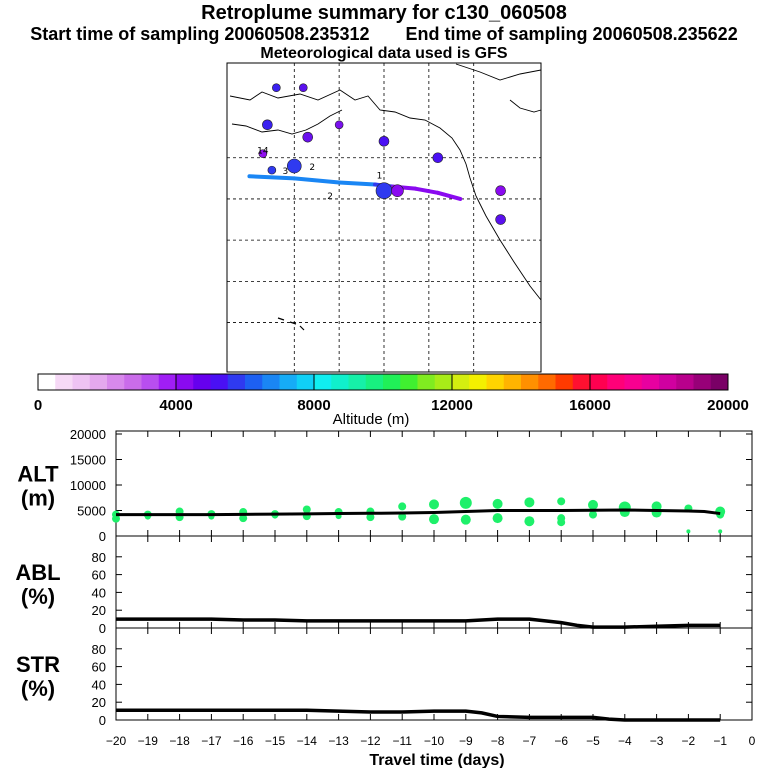  I want to click on panel-alt: 0 5000 10000 15000 20000 ALT(m), so click(385, 485).